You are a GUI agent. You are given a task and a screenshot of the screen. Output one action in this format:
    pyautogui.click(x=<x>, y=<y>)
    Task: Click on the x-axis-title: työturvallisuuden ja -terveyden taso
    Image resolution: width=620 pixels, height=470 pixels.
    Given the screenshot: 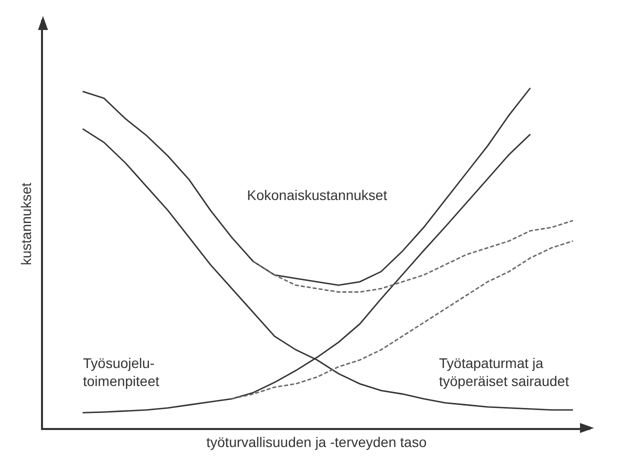 What is the action you would take?
    pyautogui.click(x=316, y=442)
    